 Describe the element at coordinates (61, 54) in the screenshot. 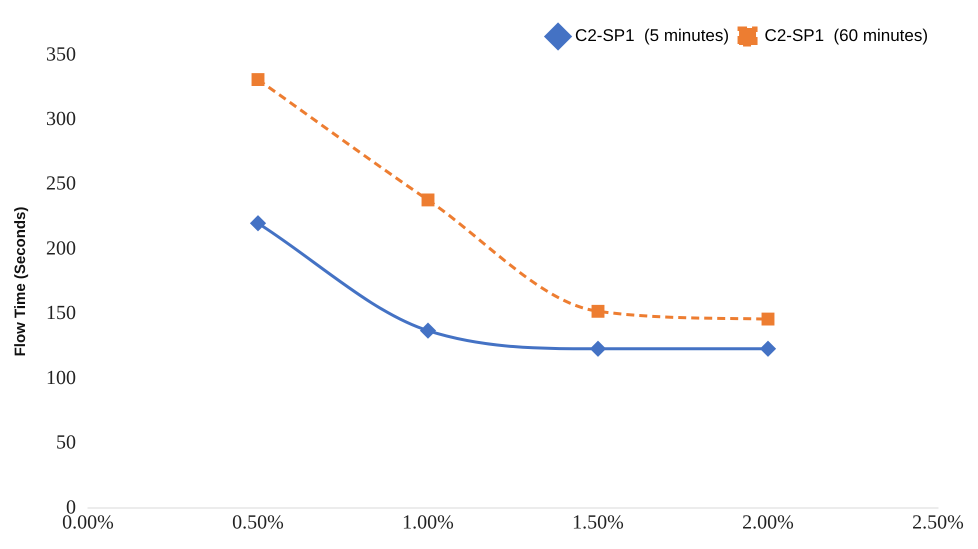

I see `y-tick-label: 350` at that location.